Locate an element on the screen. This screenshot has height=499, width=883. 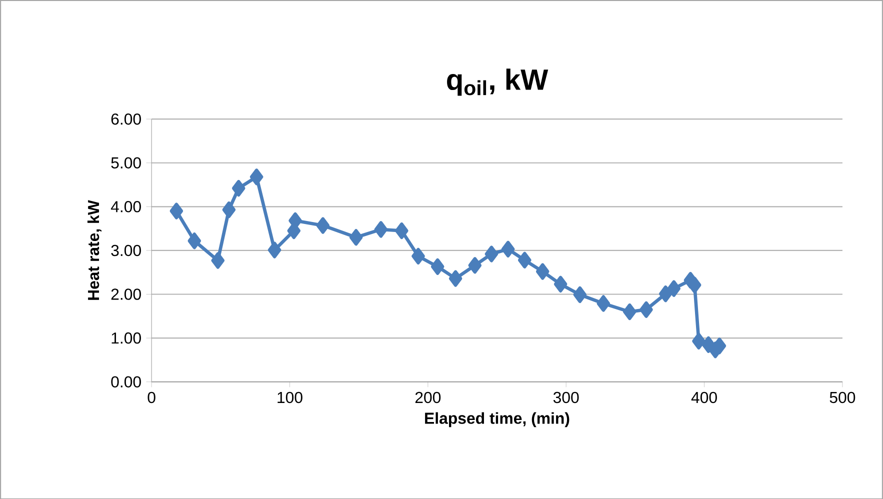
y-tick-label: 4.00 is located at coordinates (125, 206).